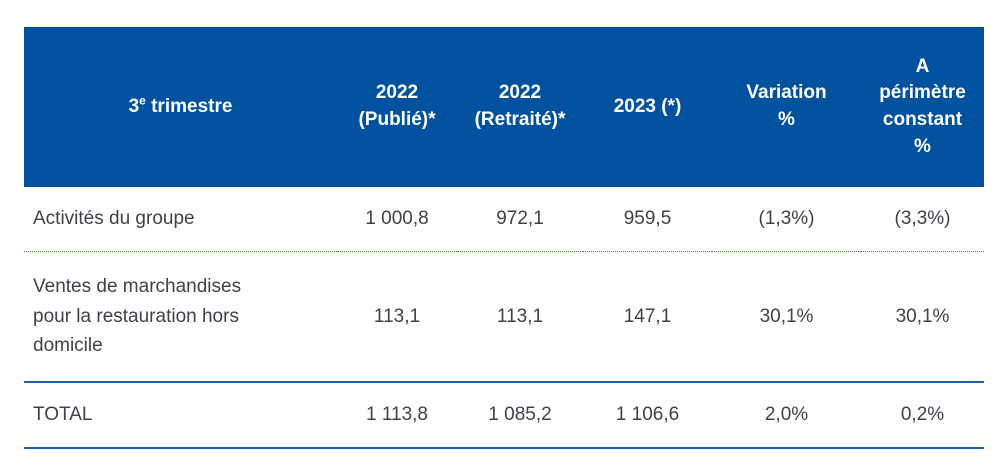  Describe the element at coordinates (397, 317) in the screenshot. I see `cell-ventes-2022-publie: 113,1` at that location.